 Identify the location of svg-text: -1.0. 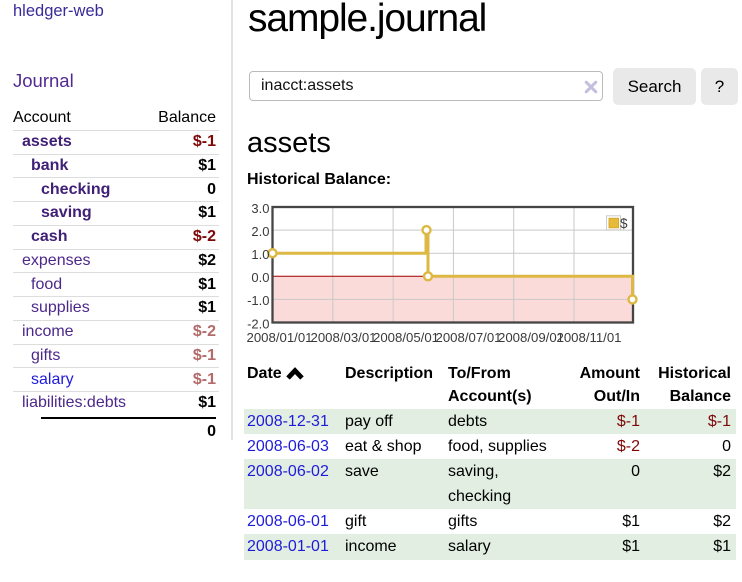
(258, 300).